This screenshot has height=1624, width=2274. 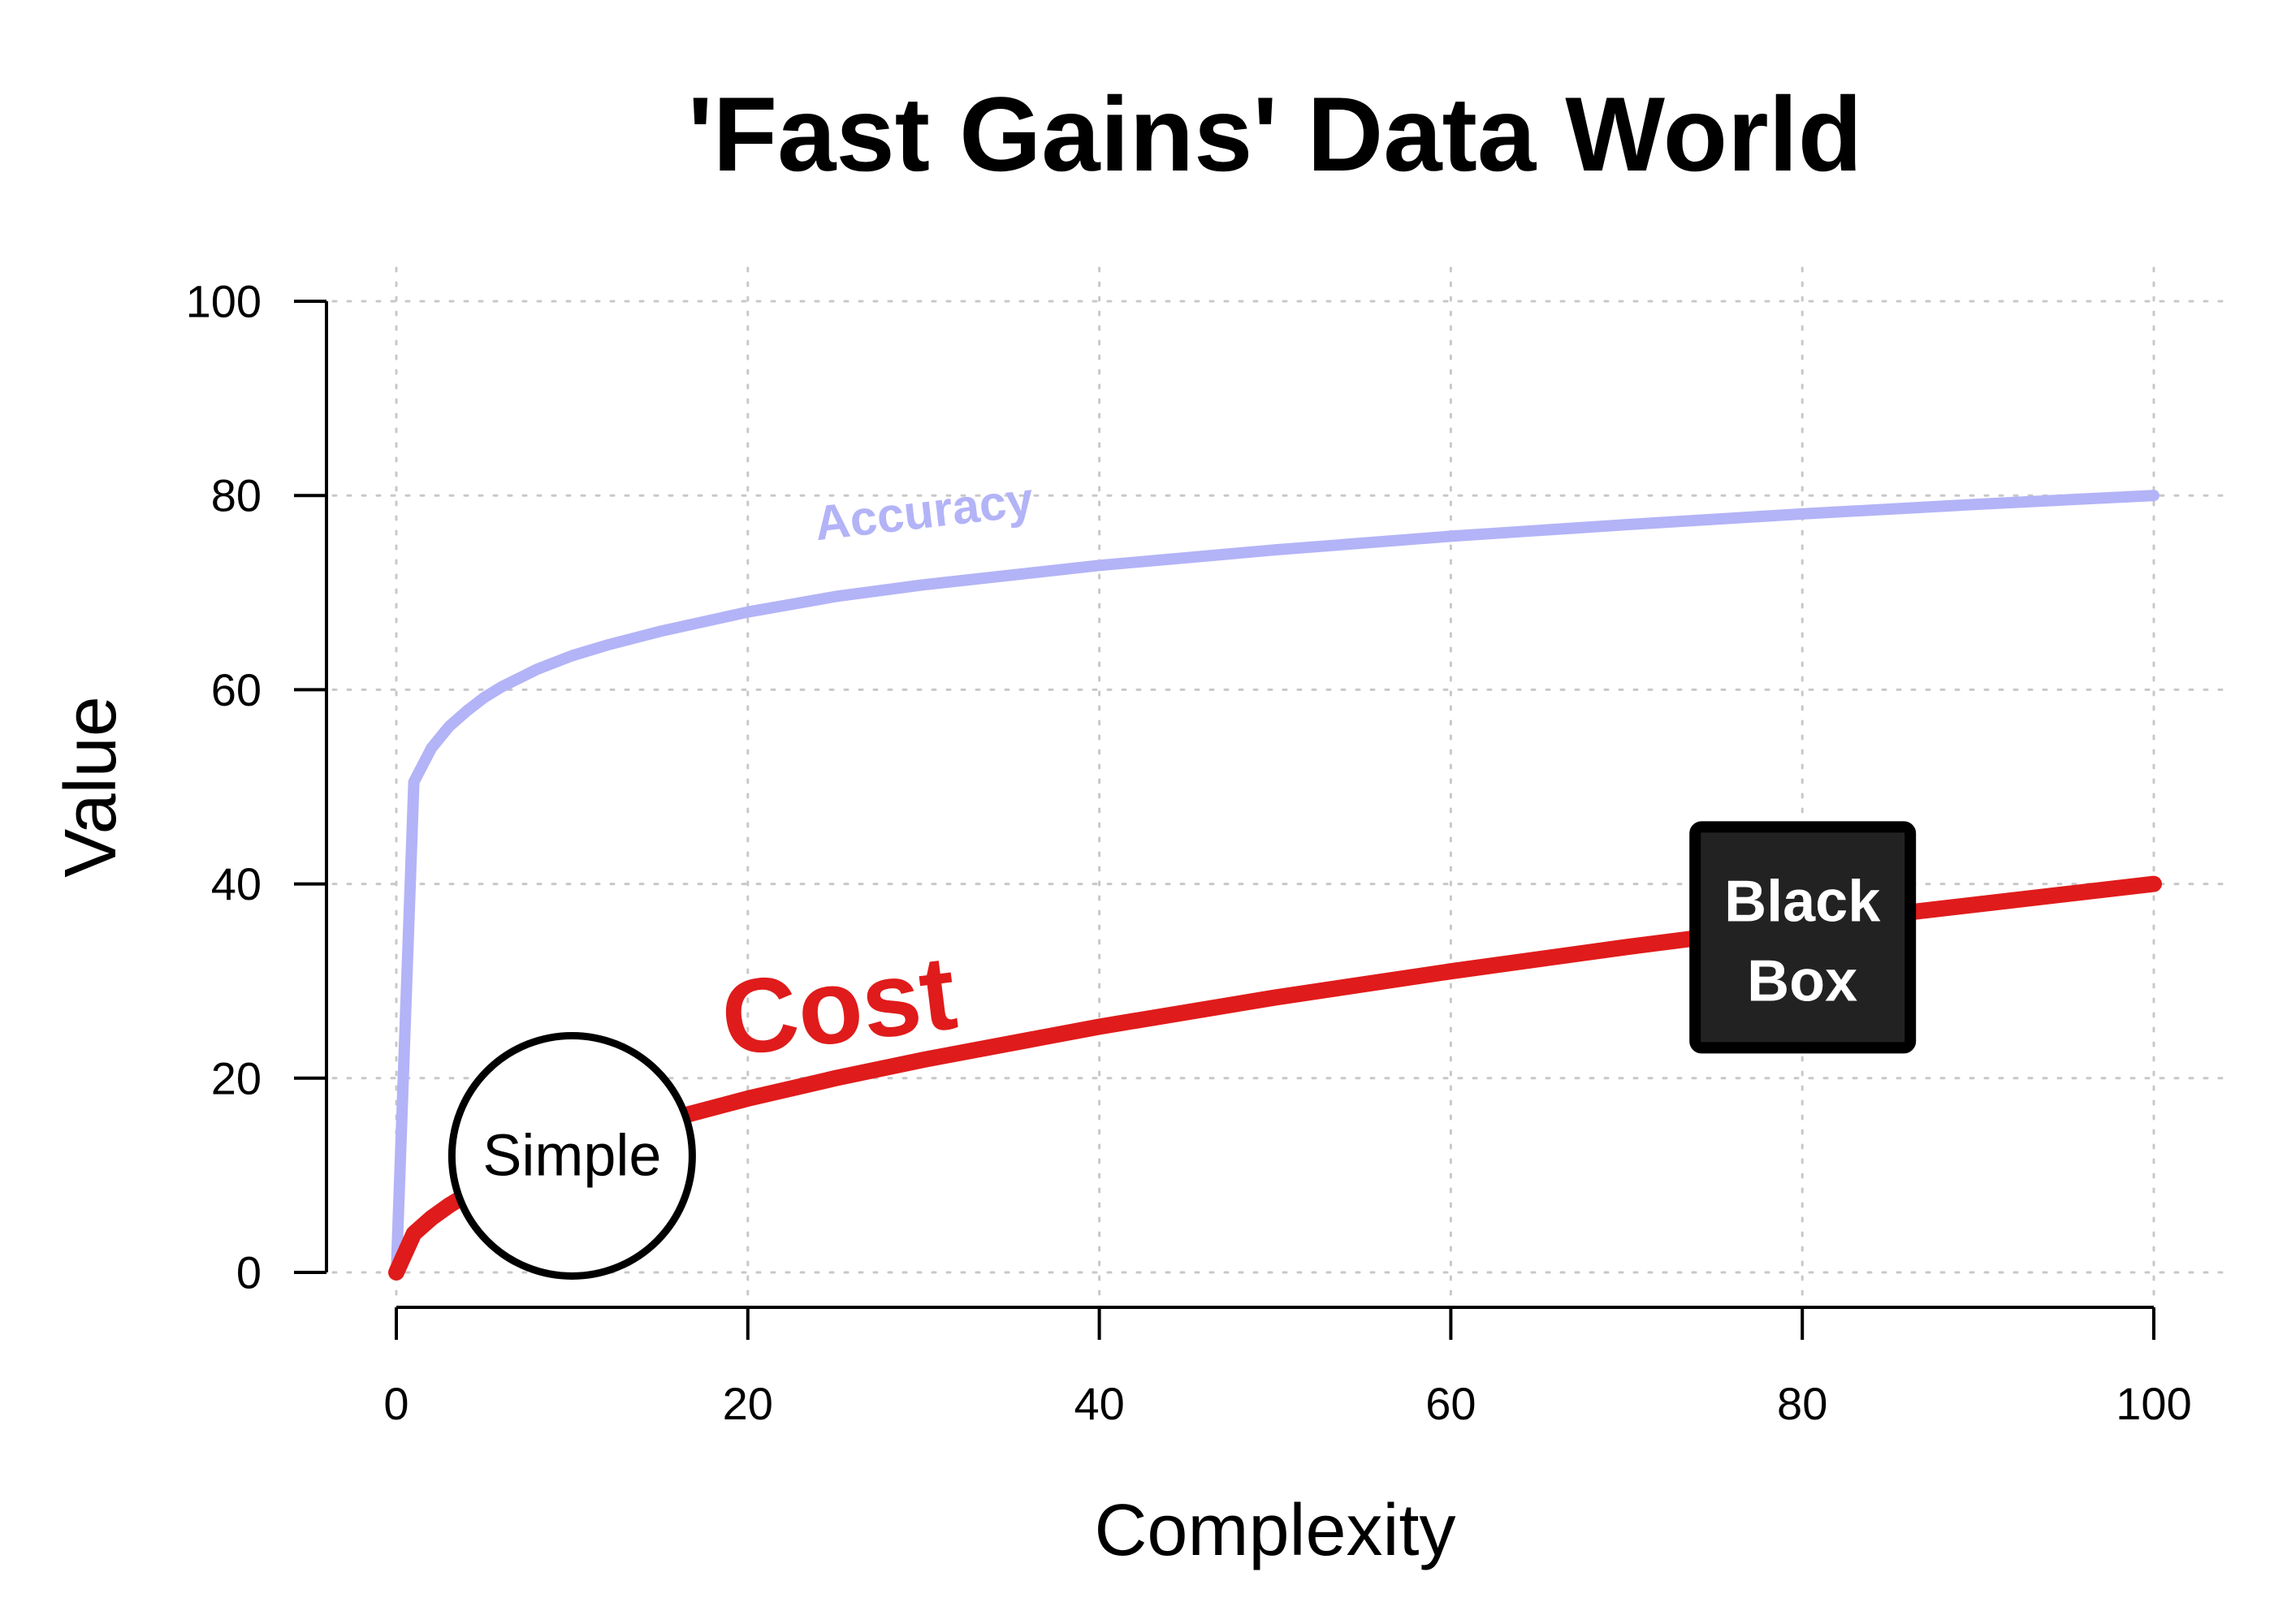 I want to click on series-label-accuracy: Accuracy, so click(x=925, y=512).